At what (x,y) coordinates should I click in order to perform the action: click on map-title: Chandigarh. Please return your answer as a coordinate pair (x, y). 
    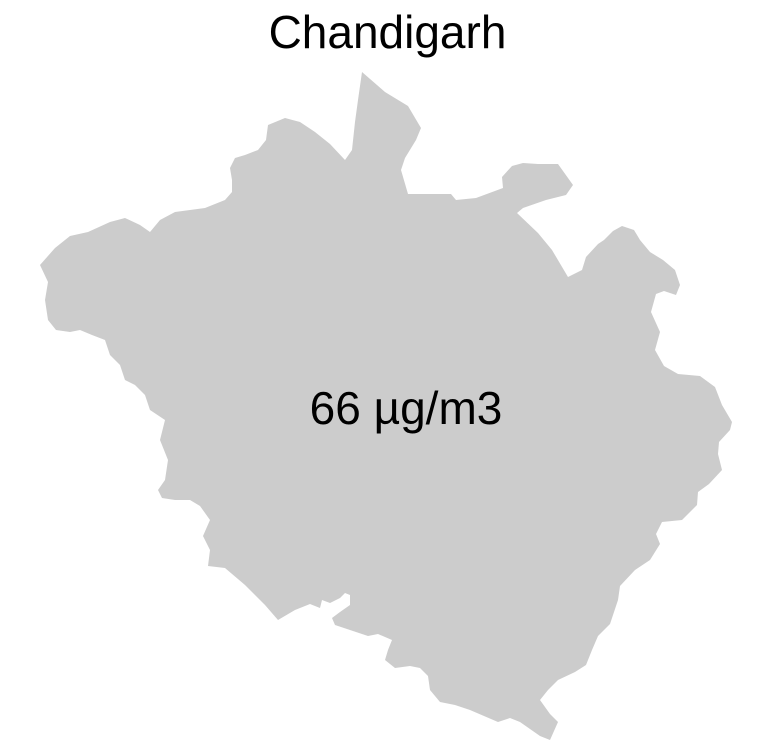
    Looking at the image, I should click on (387, 32).